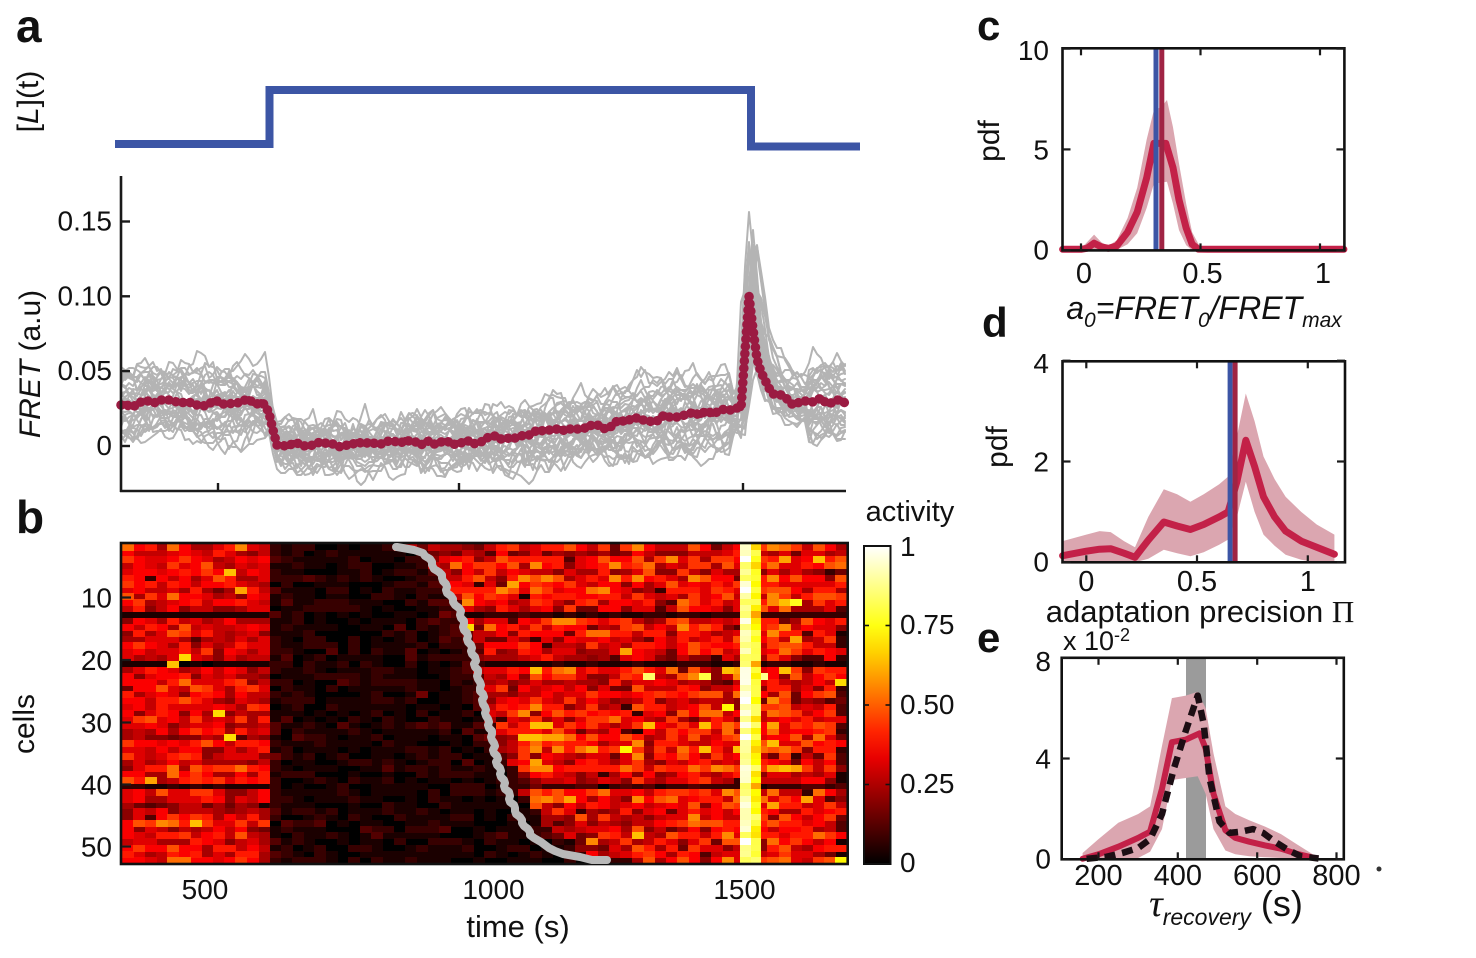 Image resolution: width=1476 pixels, height=958 pixels. Describe the element at coordinates (1043, 661) in the screenshot. I see `svg-text: 8` at that location.